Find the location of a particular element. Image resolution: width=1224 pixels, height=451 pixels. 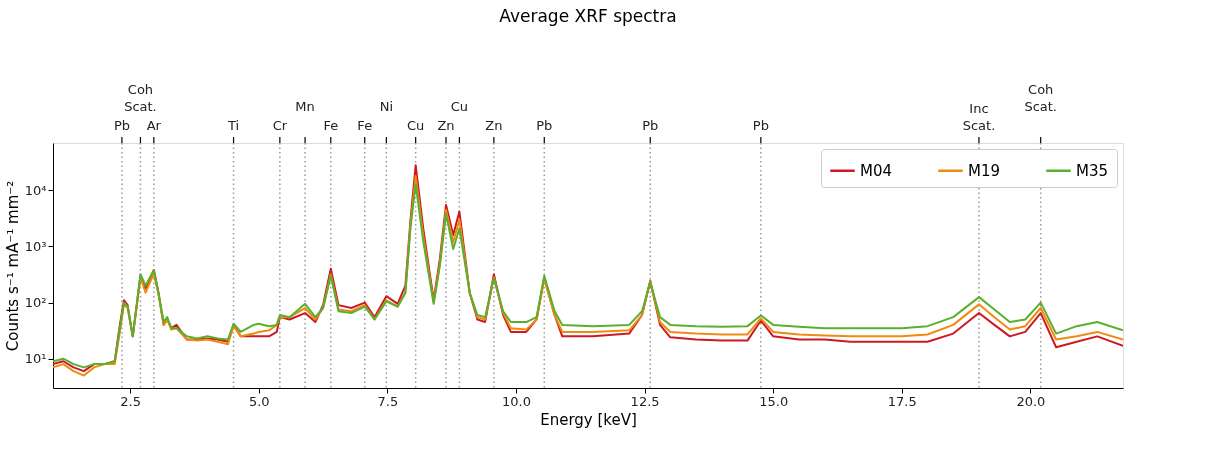

y-tick-label: 10² is located at coordinates (35, 303).